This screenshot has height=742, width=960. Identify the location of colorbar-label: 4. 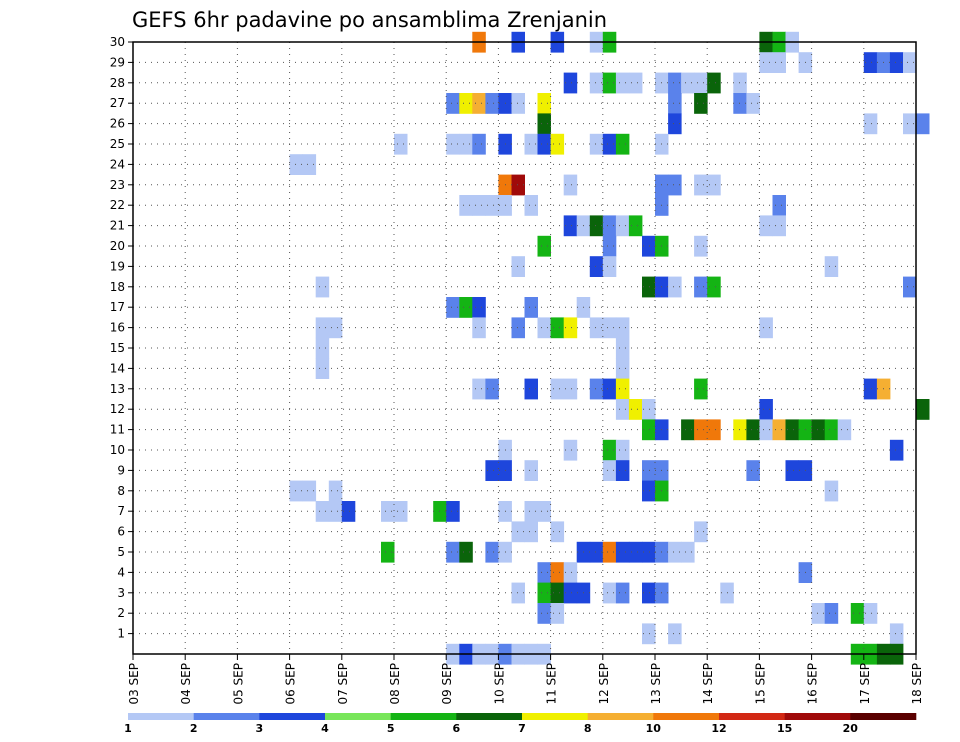
(325, 728).